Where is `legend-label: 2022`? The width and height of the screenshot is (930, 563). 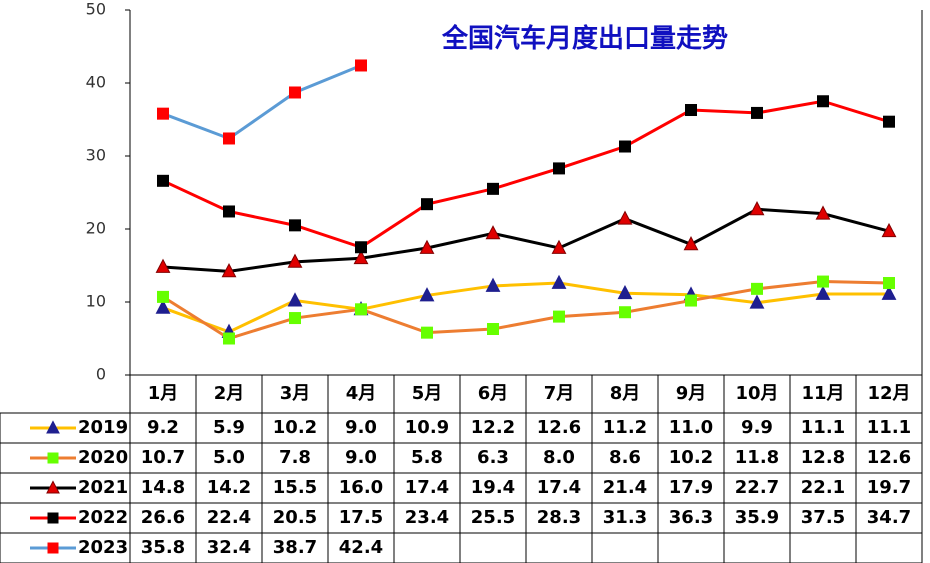
legend-label: 2022 is located at coordinates (103, 517).